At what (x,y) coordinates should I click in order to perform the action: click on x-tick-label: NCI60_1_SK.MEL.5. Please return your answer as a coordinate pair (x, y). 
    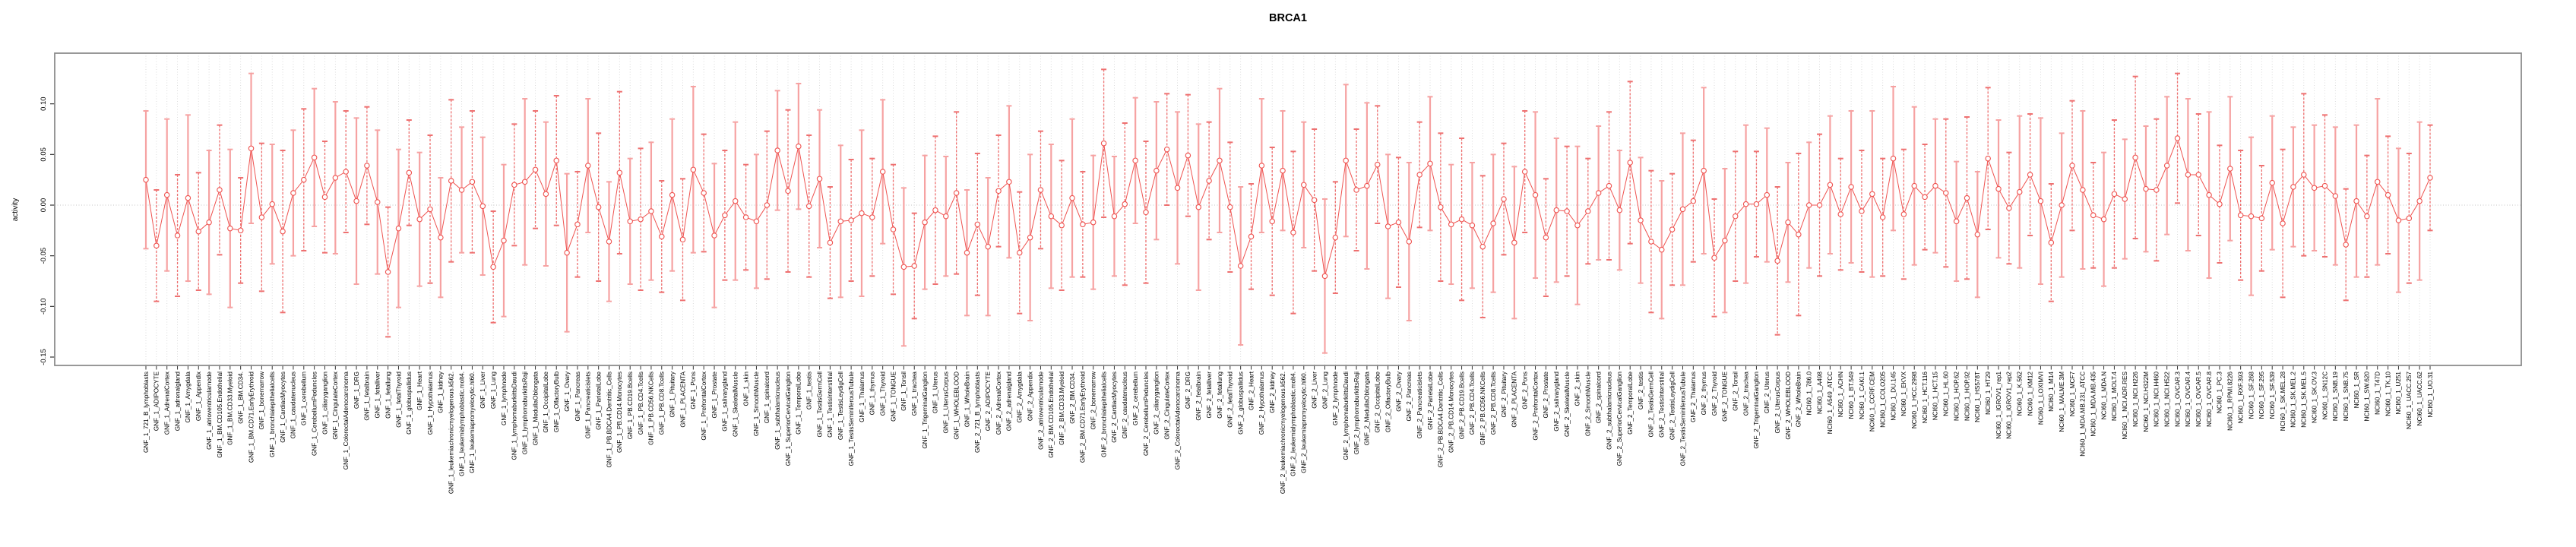
    Looking at the image, I should click on (2304, 400).